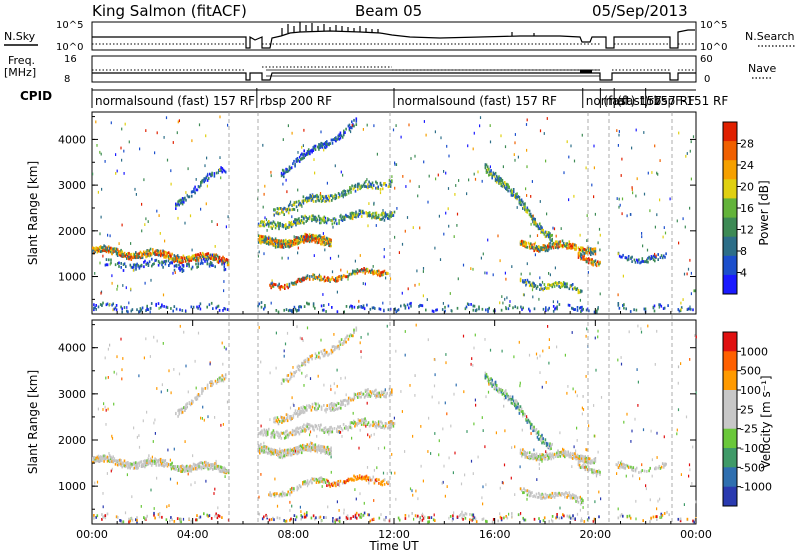 The image size is (800, 554). What do you see at coordinates (393, 39) in the screenshot?
I see `nsky-trace` at bounding box center [393, 39].